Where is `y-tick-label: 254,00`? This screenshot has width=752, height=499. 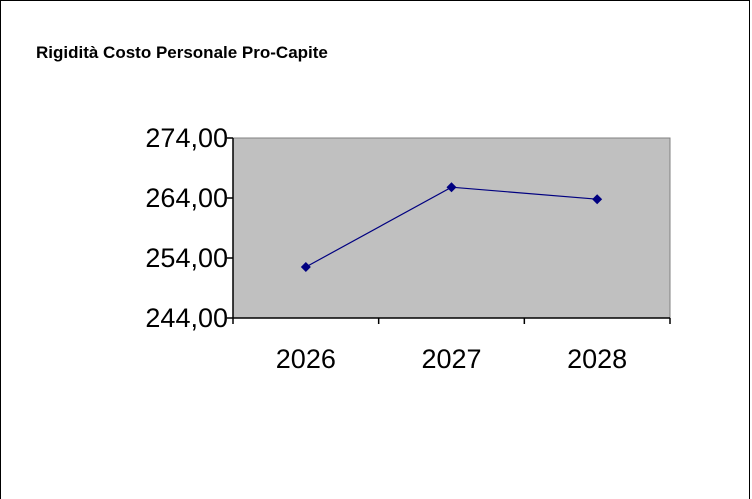 y-tick-label: 254,00 is located at coordinates (186, 258).